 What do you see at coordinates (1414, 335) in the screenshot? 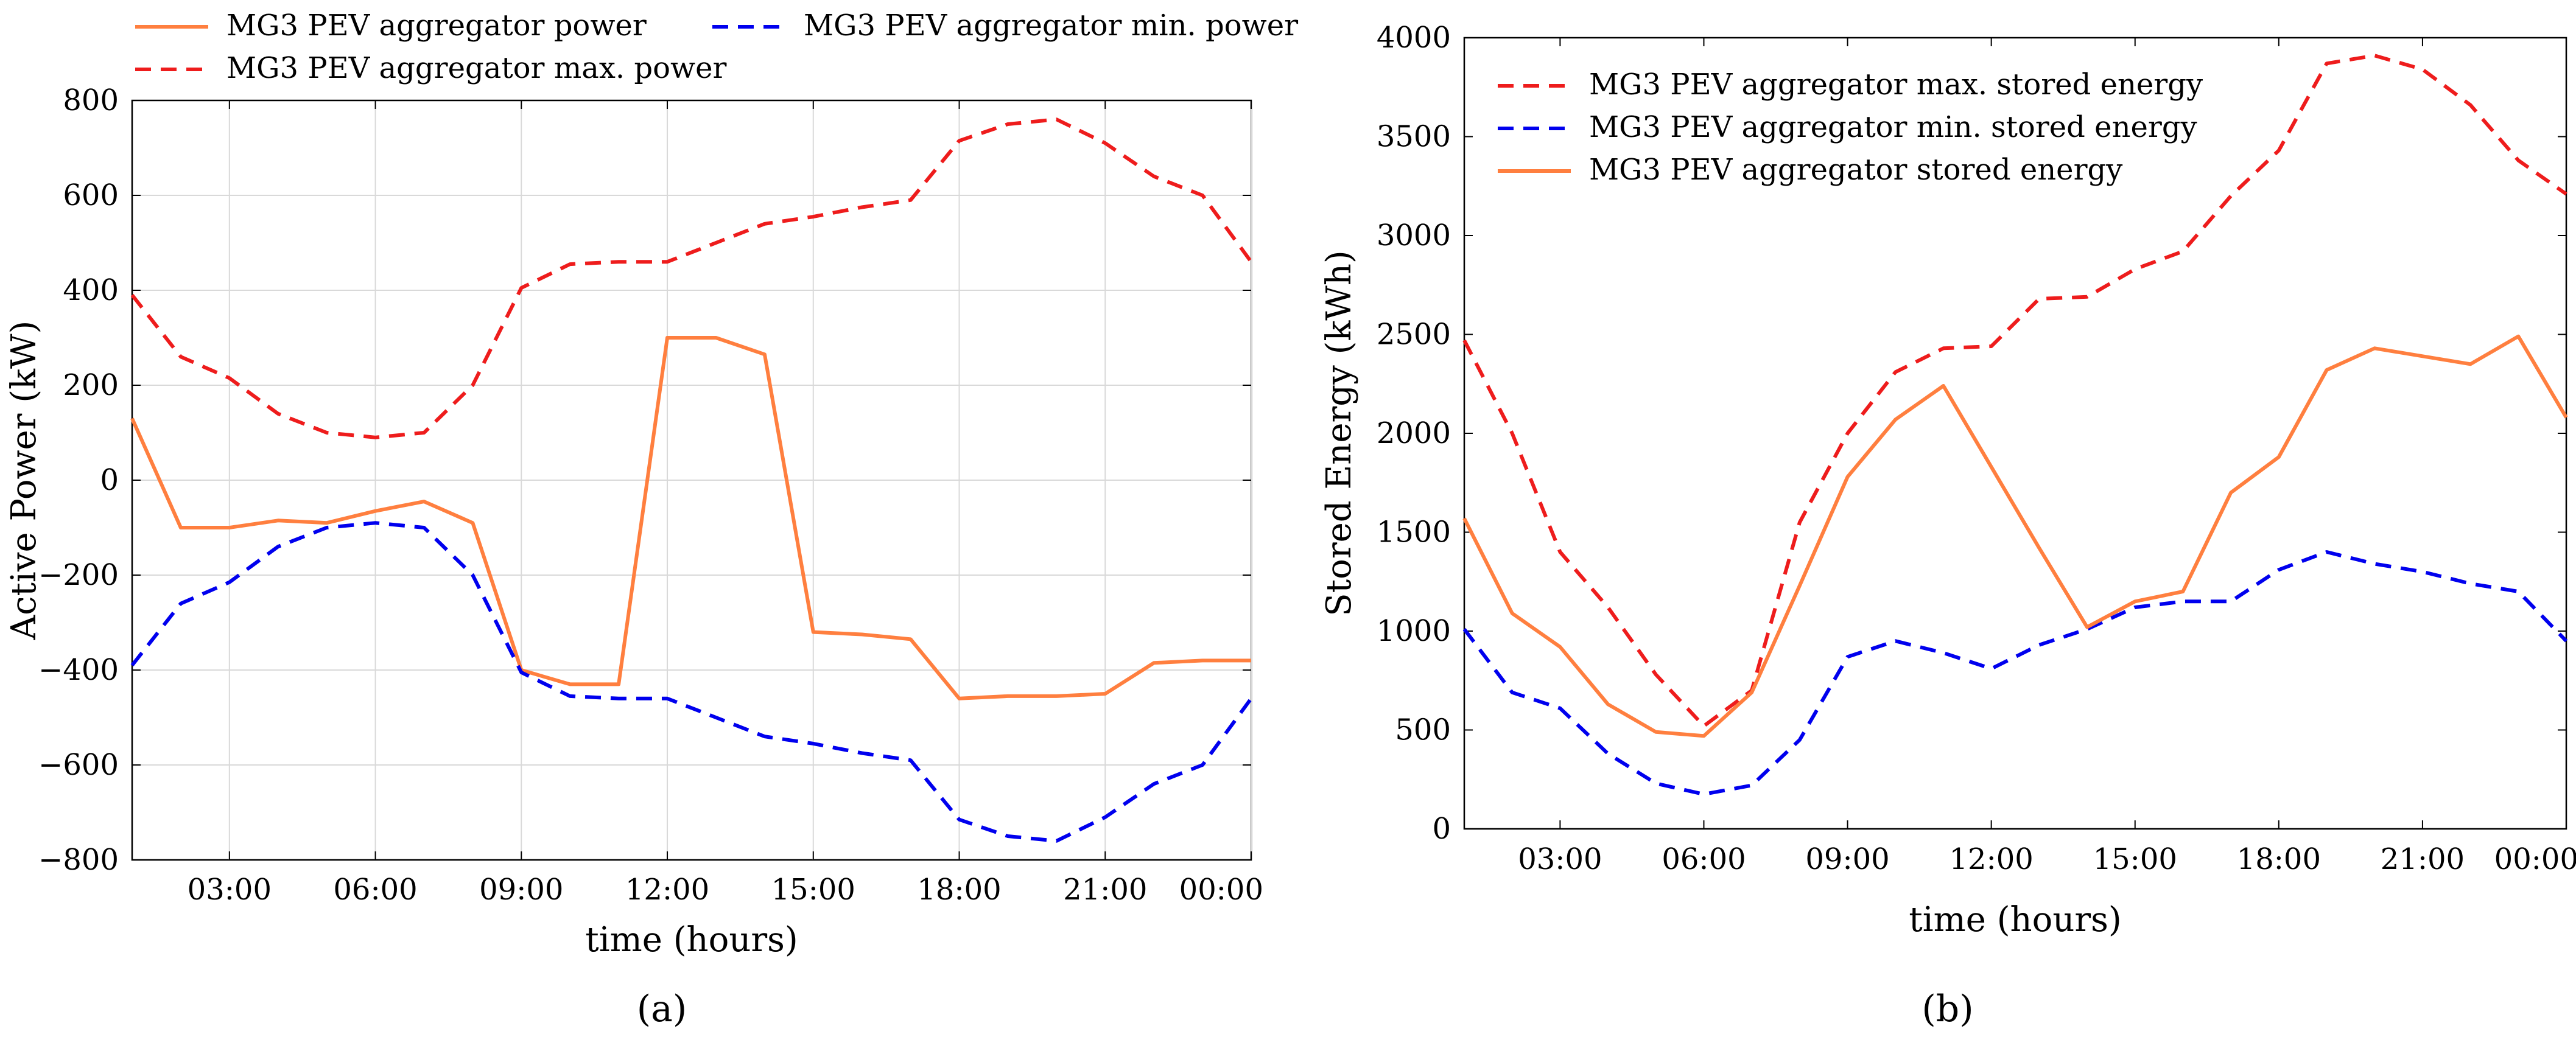
I see `y-tick-label: 2500` at bounding box center [1414, 335].